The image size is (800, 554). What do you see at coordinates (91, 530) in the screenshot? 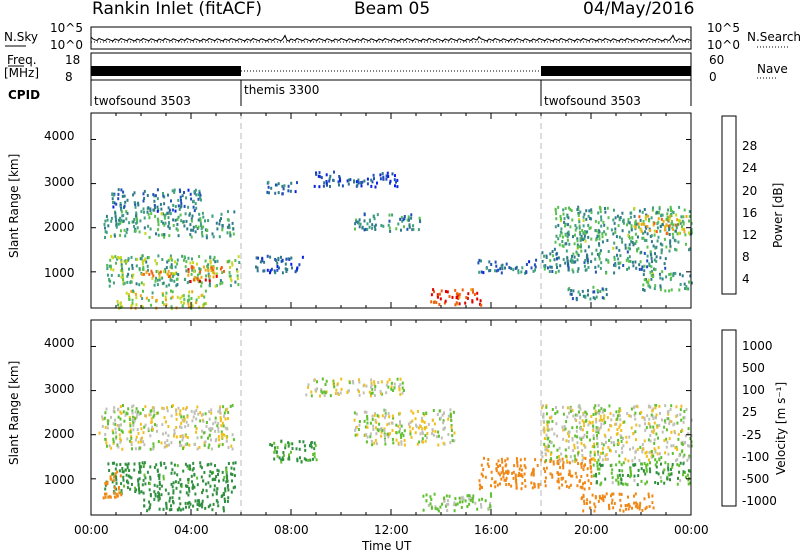
I see `xtick-0: 00:00` at bounding box center [91, 530].